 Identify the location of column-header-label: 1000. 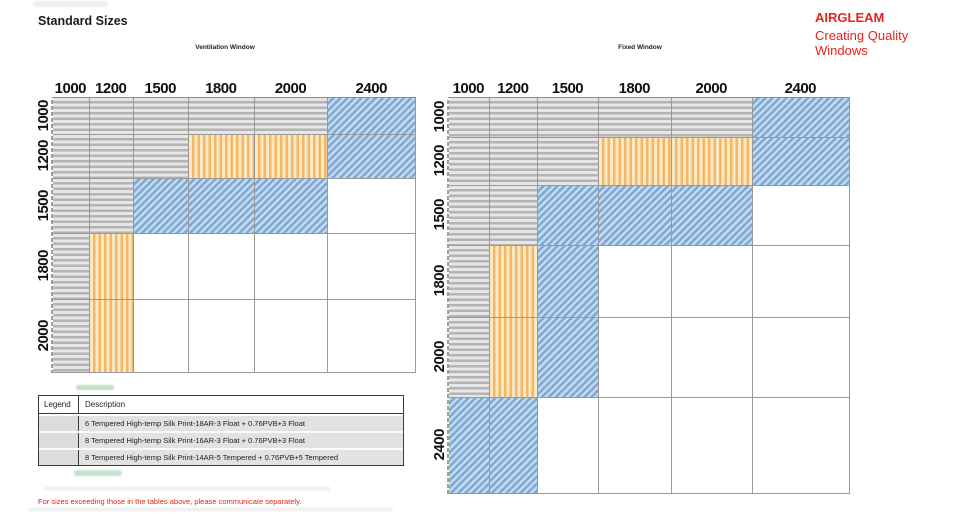
(70, 88).